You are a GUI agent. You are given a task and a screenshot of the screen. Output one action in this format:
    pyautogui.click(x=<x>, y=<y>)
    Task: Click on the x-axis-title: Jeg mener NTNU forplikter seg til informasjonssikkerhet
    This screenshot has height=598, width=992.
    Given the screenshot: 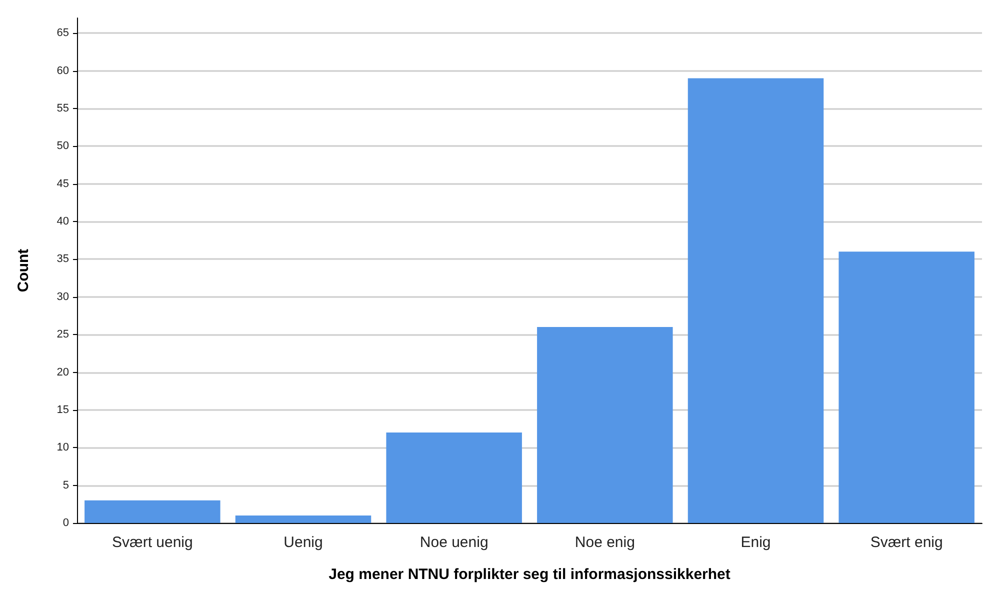 What is the action you would take?
    pyautogui.click(x=529, y=574)
    